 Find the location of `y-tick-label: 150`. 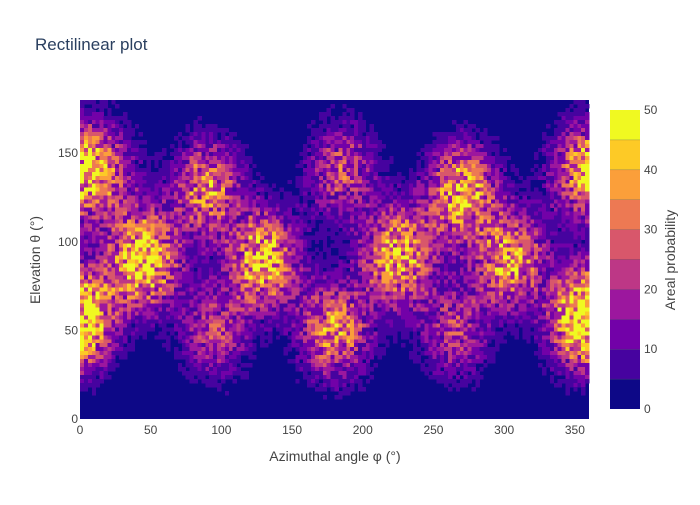

y-tick-label: 150 is located at coordinates (68, 153).